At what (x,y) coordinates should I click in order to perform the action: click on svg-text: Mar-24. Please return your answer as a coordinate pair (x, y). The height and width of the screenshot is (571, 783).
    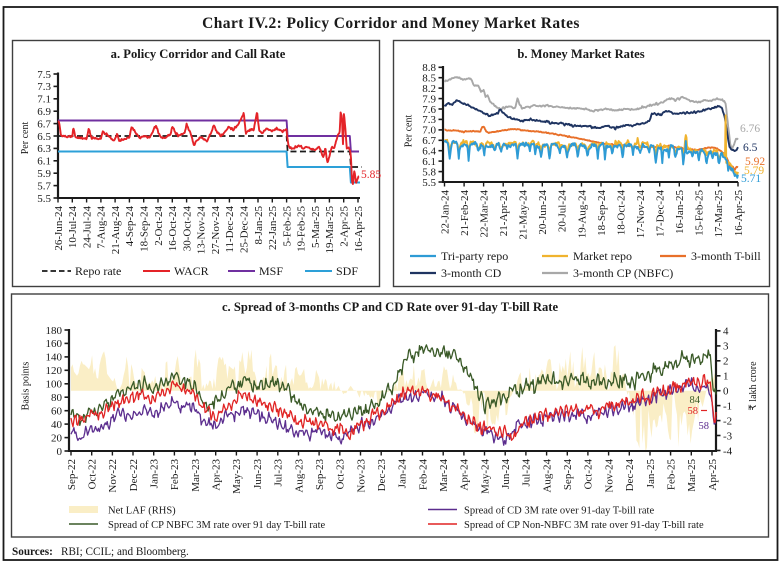
    Looking at the image, I should click on (444, 475).